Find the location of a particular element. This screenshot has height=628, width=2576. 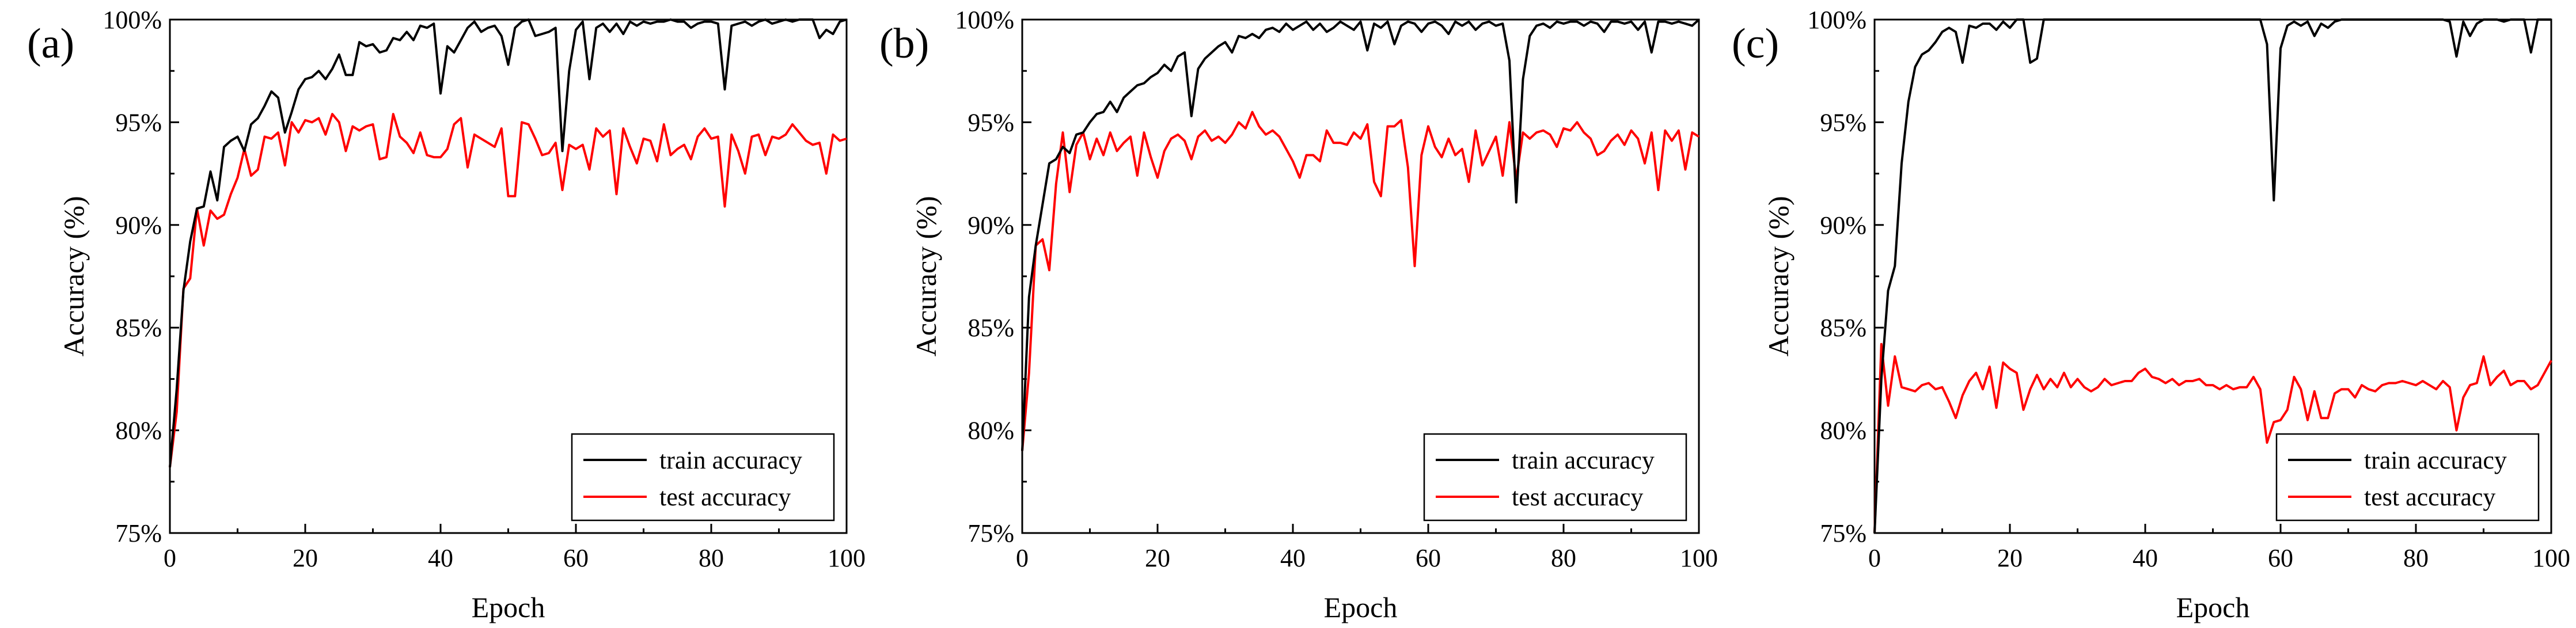

panel-label: (a) is located at coordinates (51, 43).